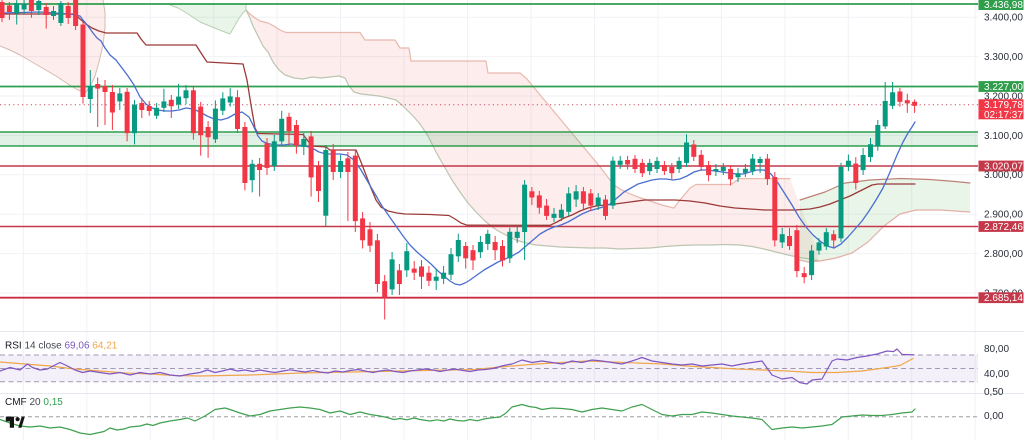 This screenshot has width=1024, height=440. What do you see at coordinates (1003, 215) in the screenshot?
I see `svg-text: 2.900,00` at bounding box center [1003, 215].